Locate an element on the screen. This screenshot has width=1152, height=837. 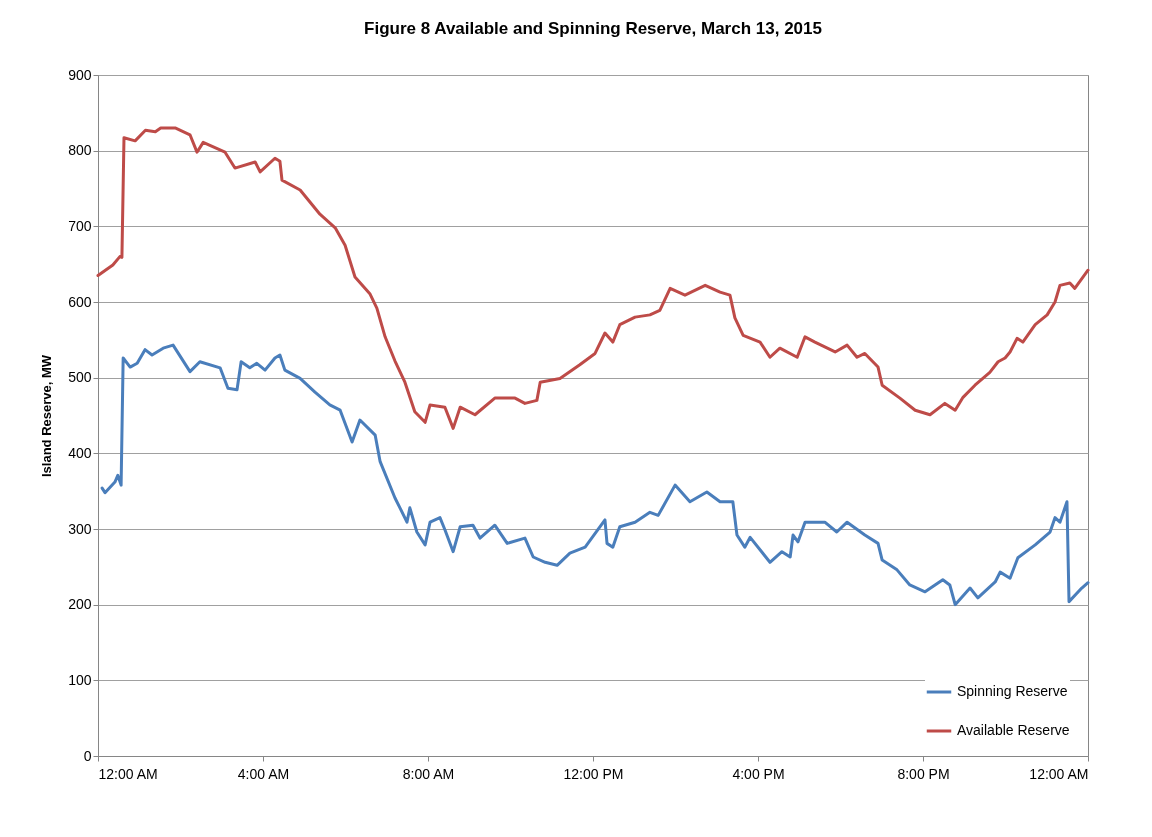
y-tick-label: 600 is located at coordinates (80, 301).